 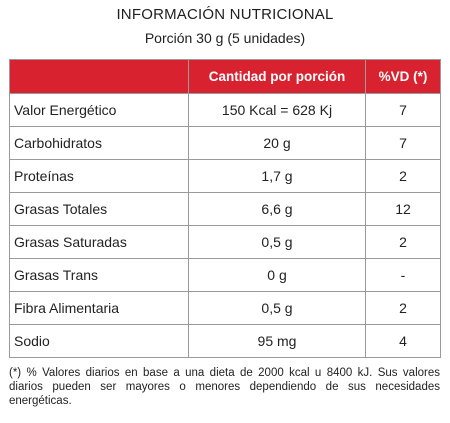 What do you see at coordinates (403, 275) in the screenshot?
I see `nutrient-daily-value: -` at bounding box center [403, 275].